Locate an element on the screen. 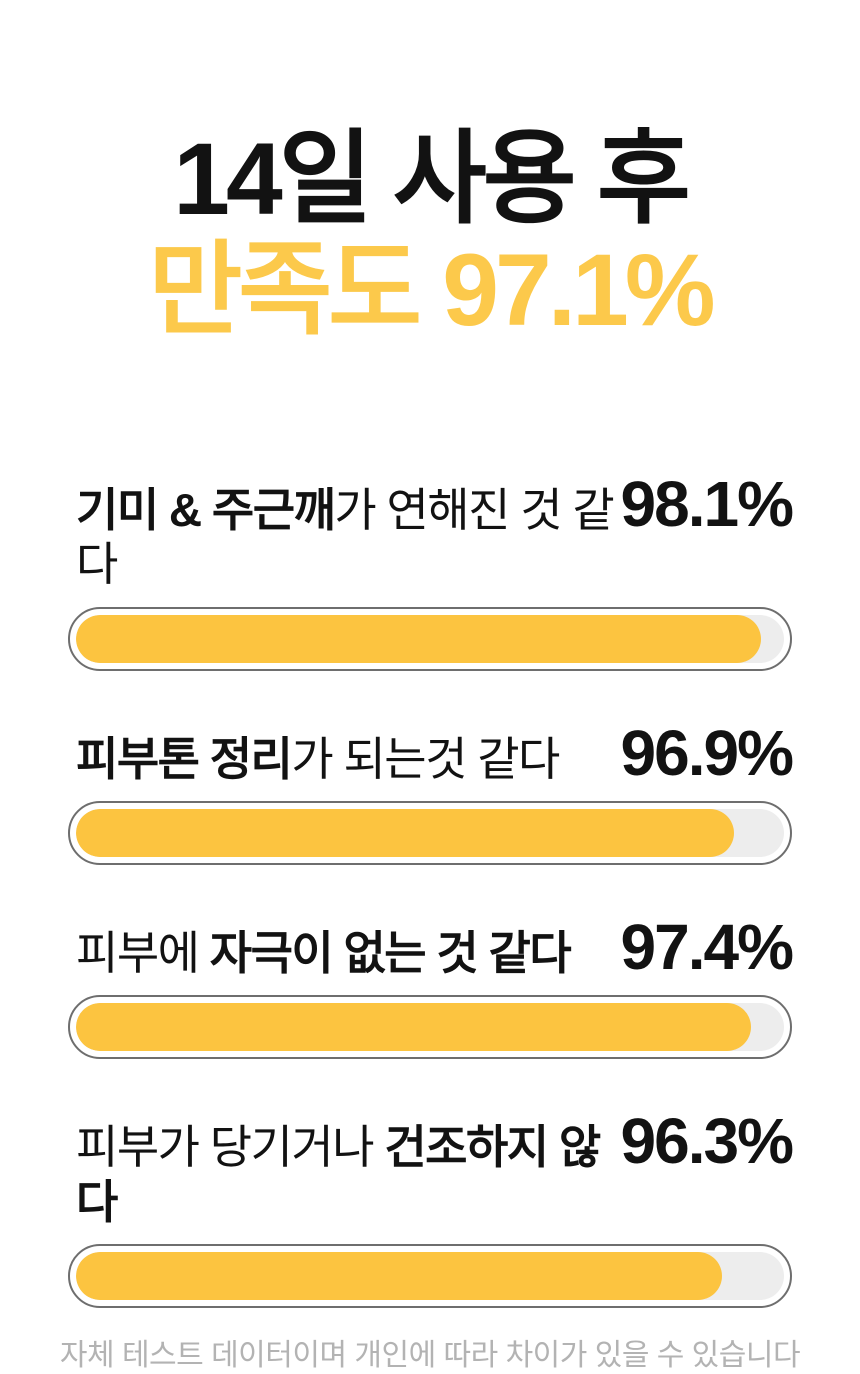  survey-row-label: 피부가 당기거나 건조하지 않다 is located at coordinates (348, 1174).